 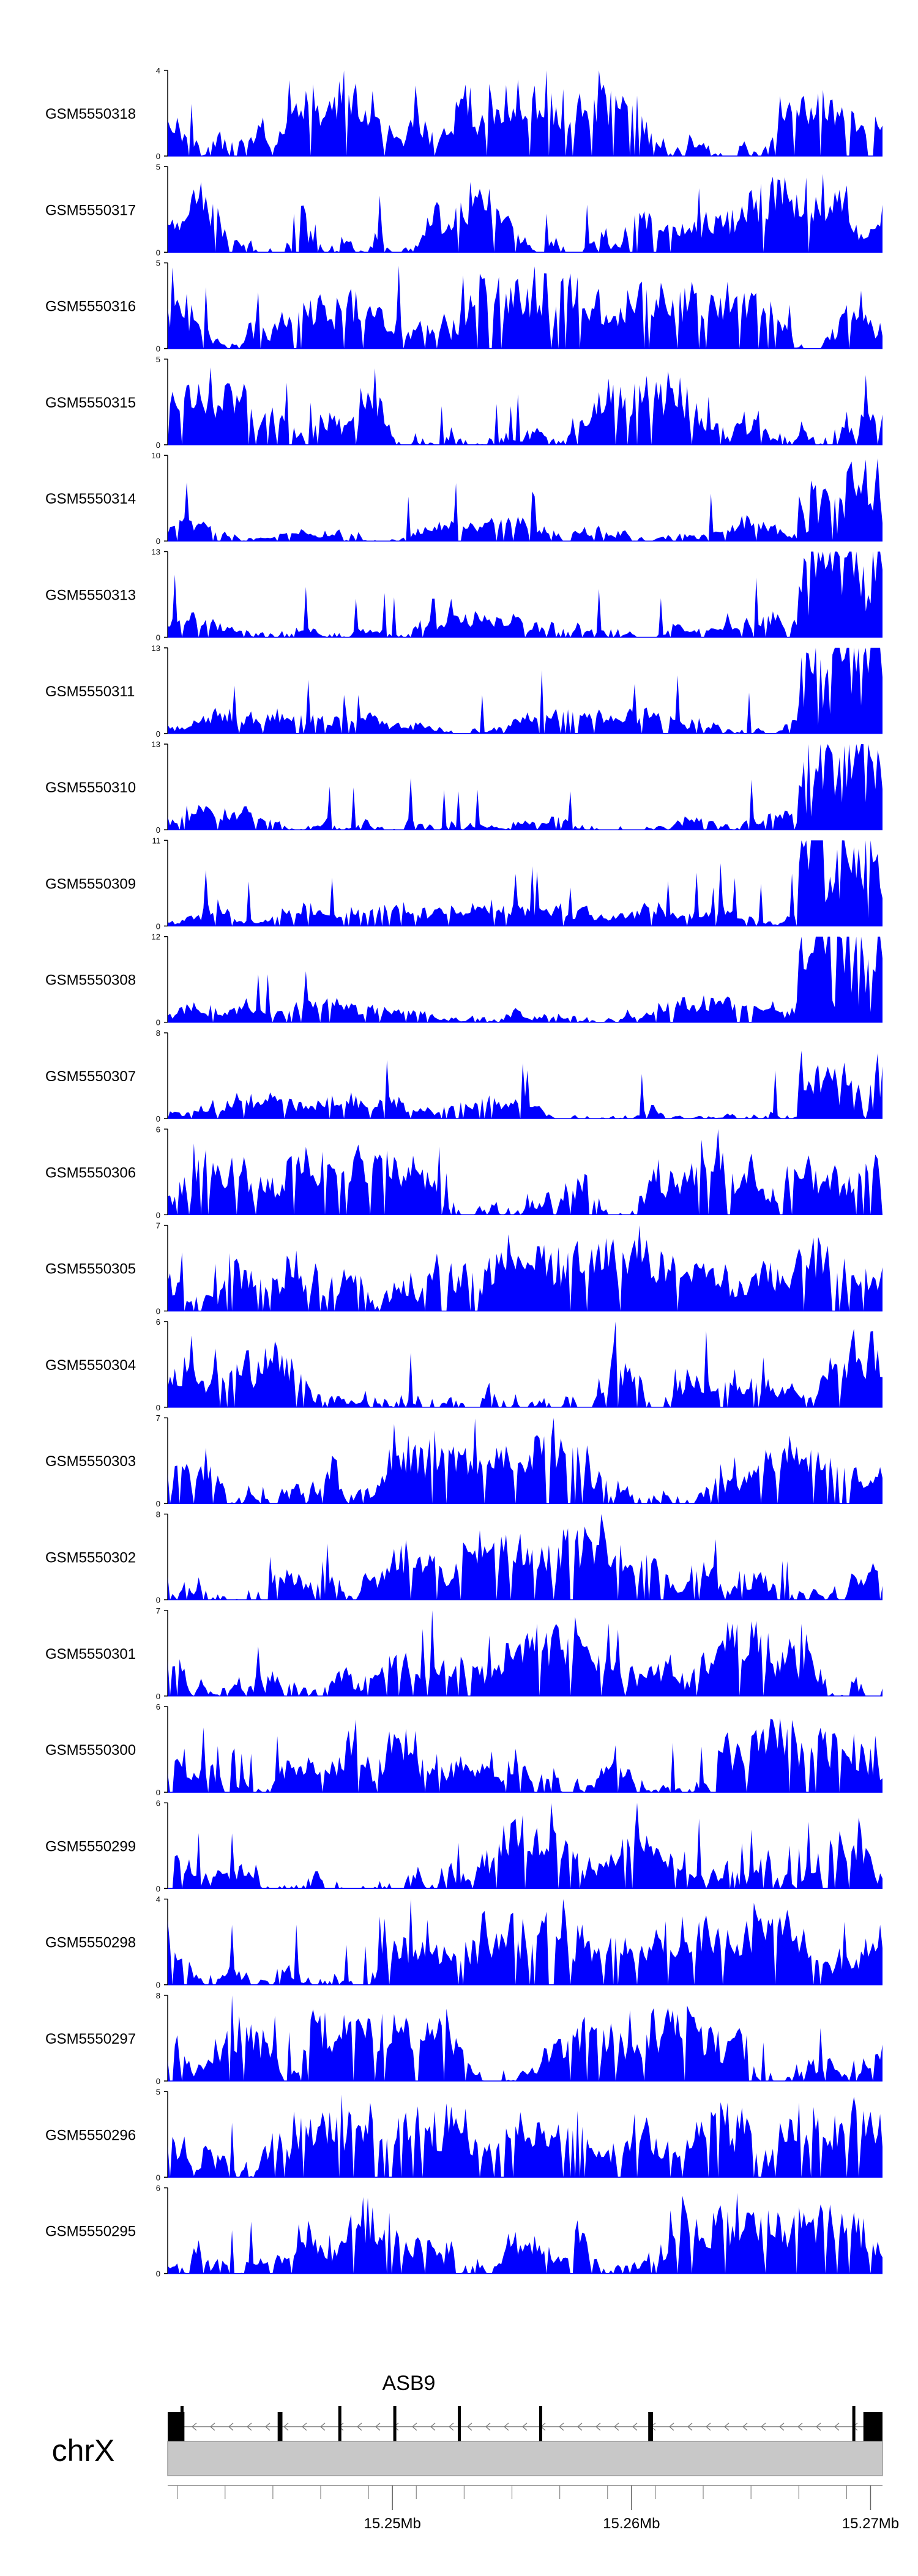 What do you see at coordinates (90, 210) in the screenshot?
I see `track-label: GSM5550317` at bounding box center [90, 210].